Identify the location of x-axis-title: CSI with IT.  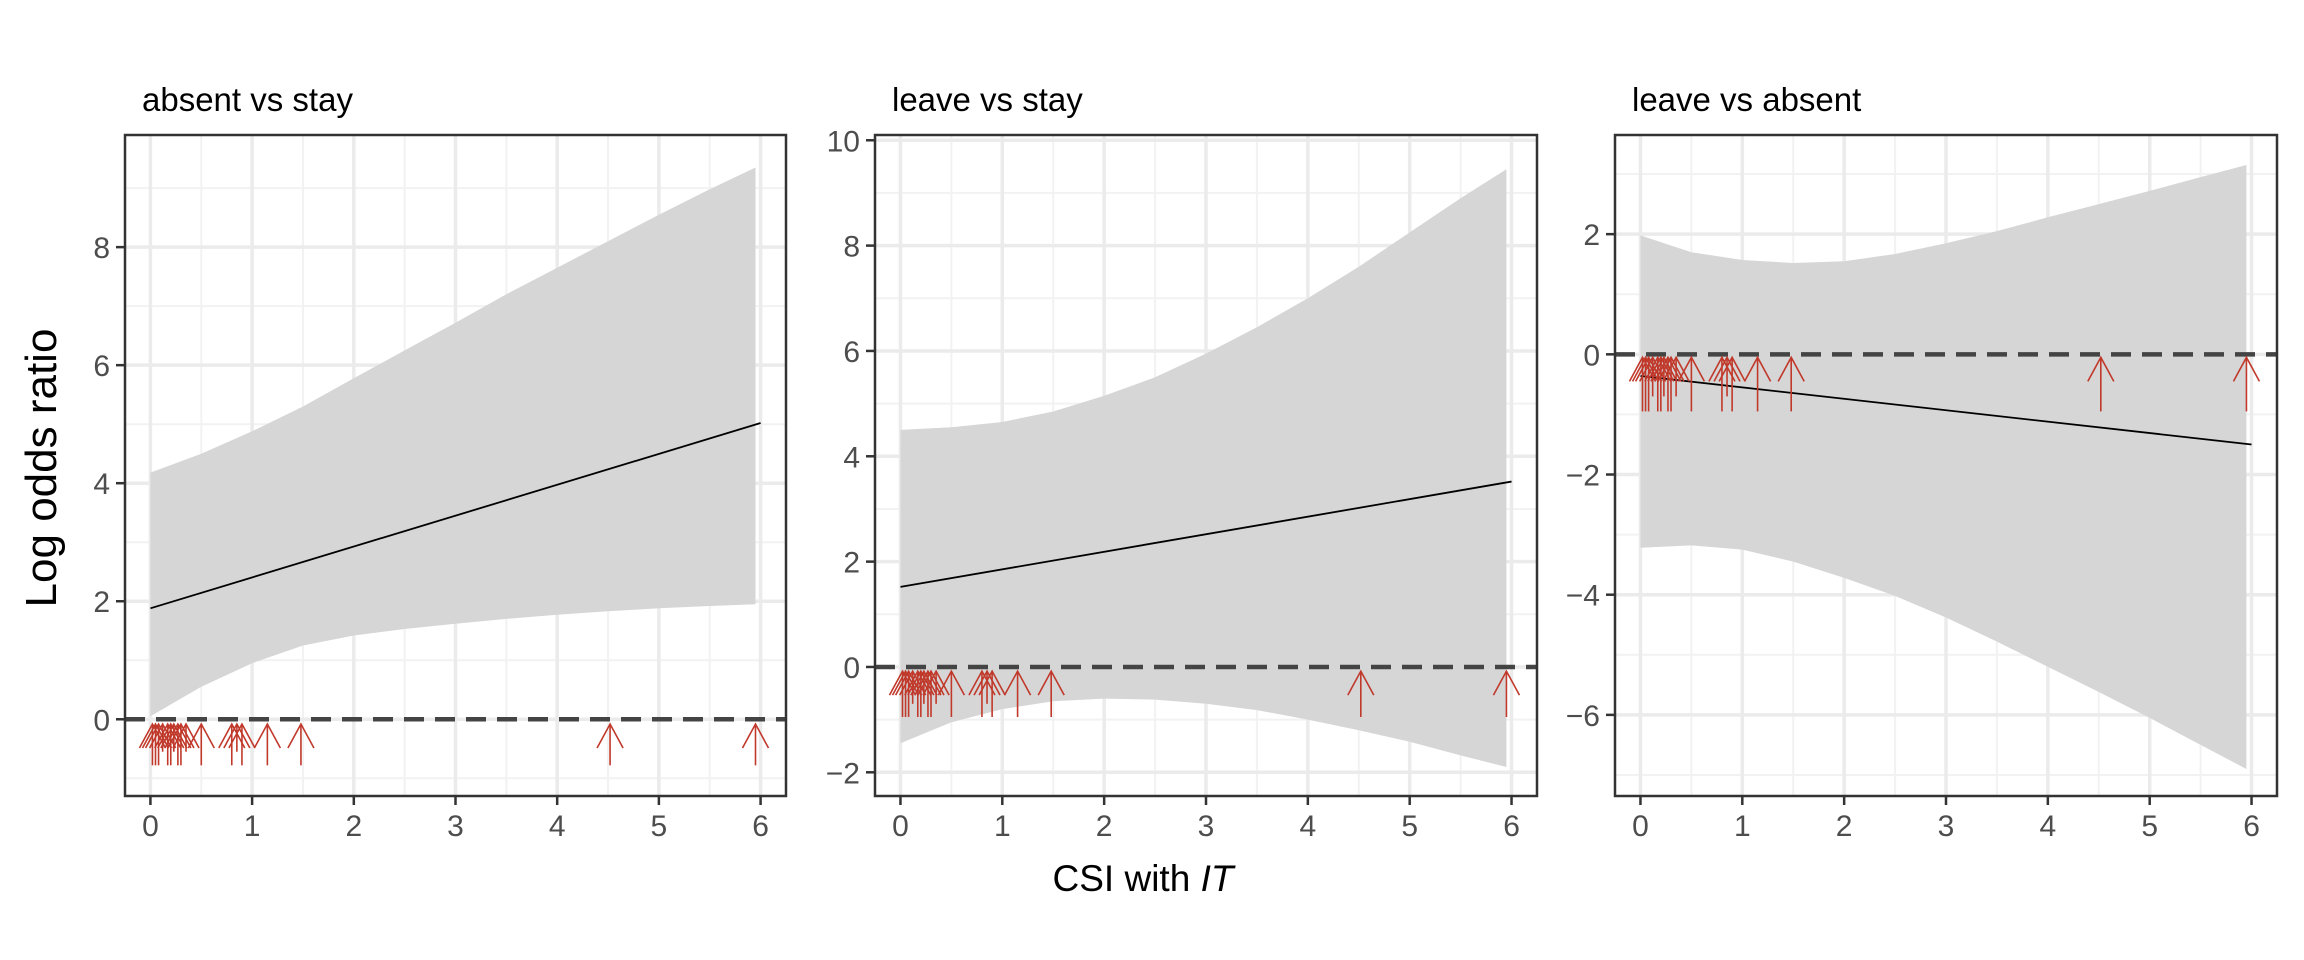
(1144, 878).